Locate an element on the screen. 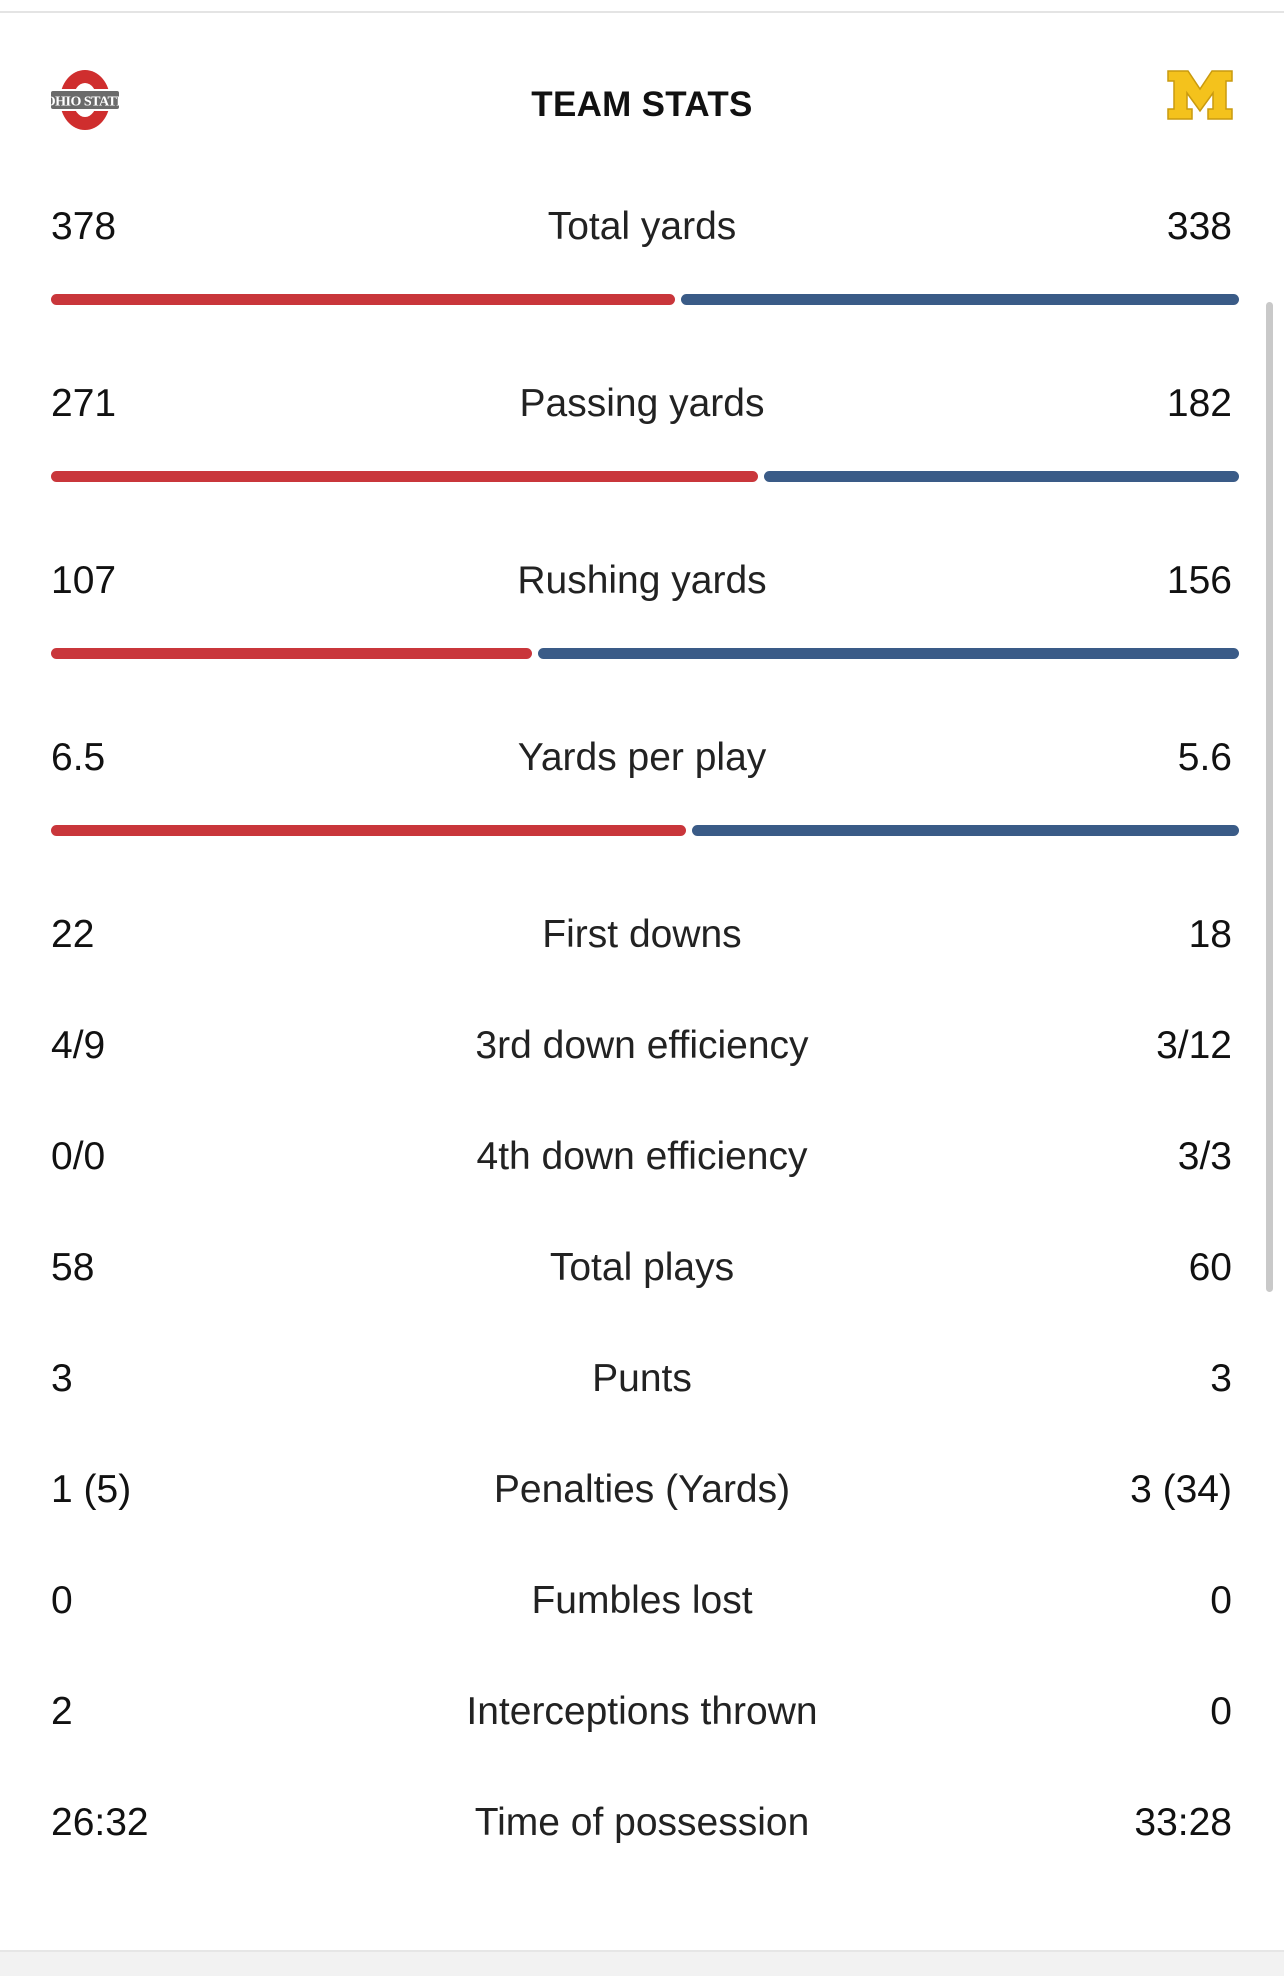 This screenshot has height=1976, width=1284. stat-label: Rushing yards is located at coordinates (642, 580).